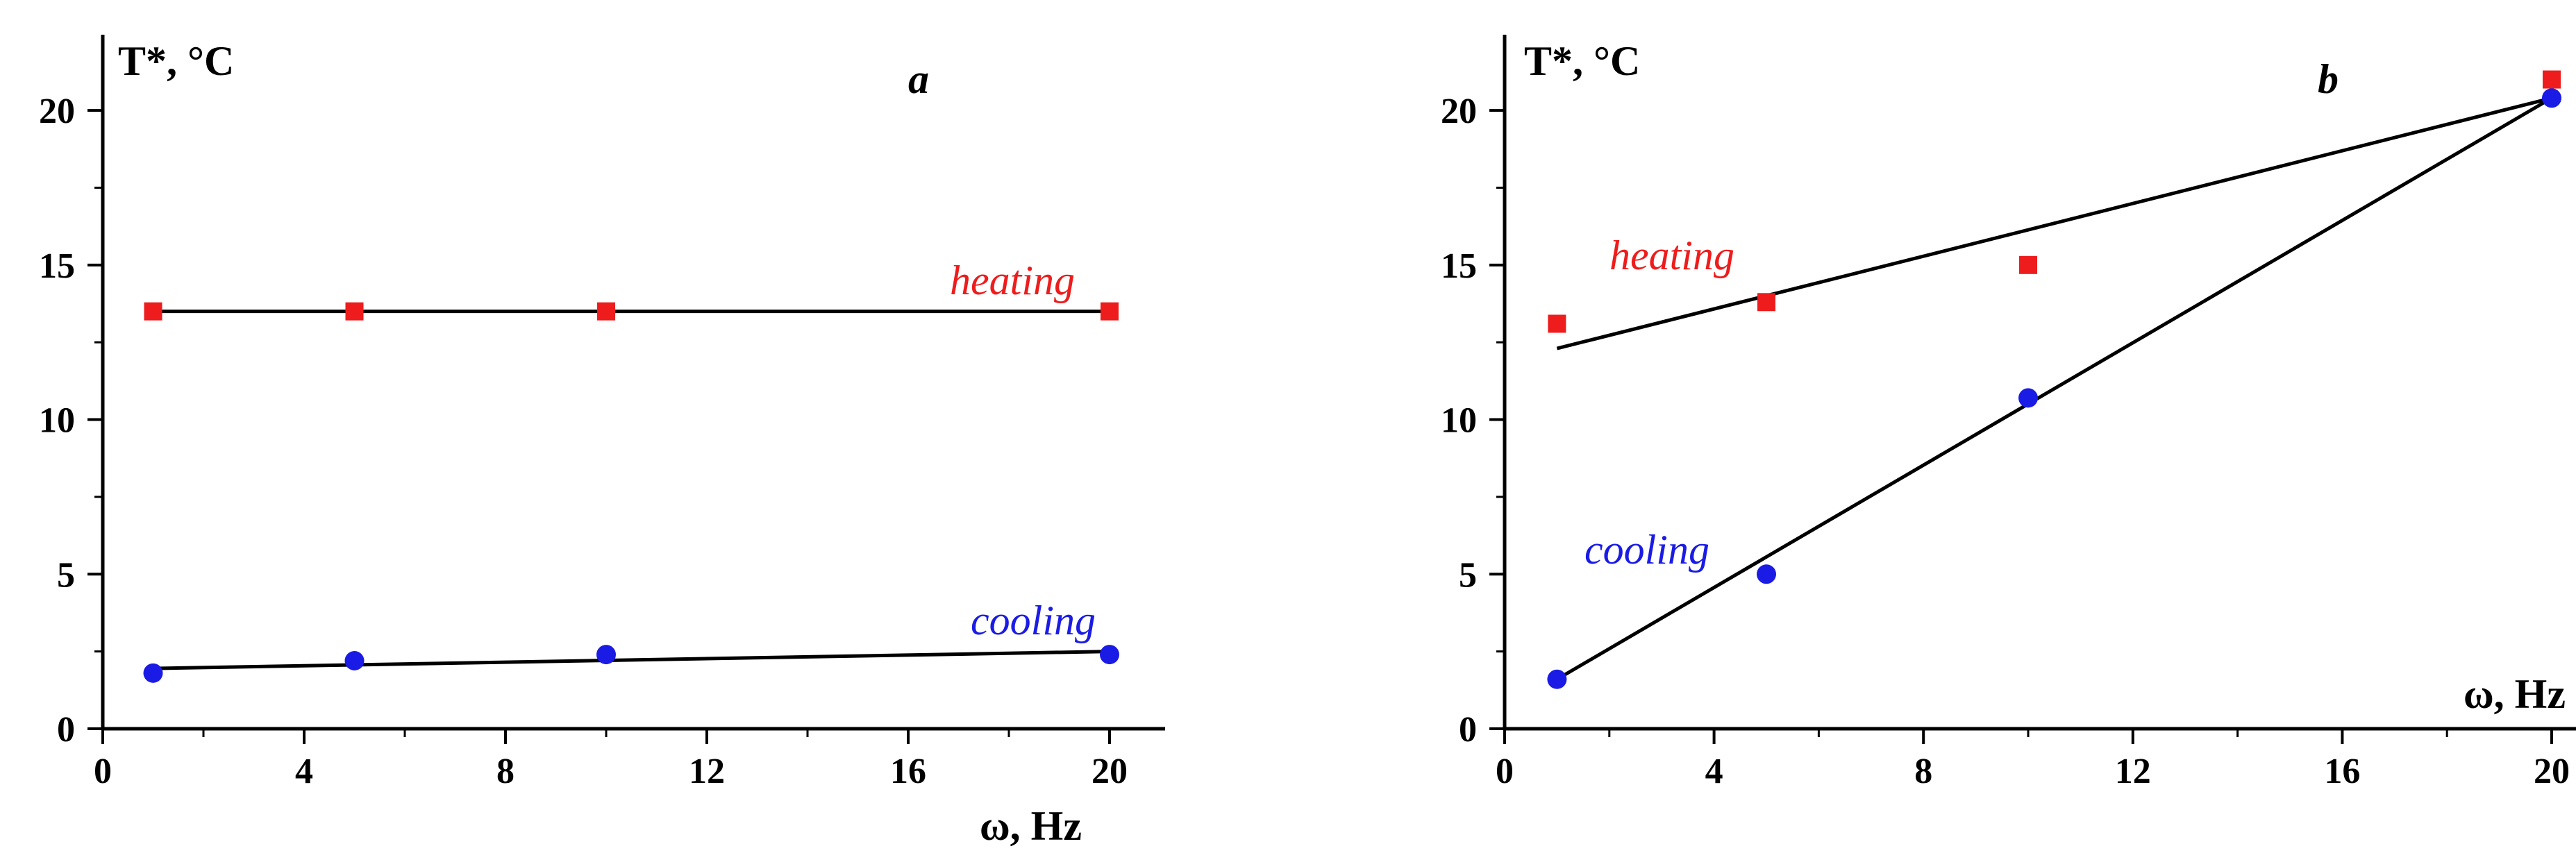 The height and width of the screenshot is (862, 2576). What do you see at coordinates (2054, 223) in the screenshot?
I see `fit-line-heating` at bounding box center [2054, 223].